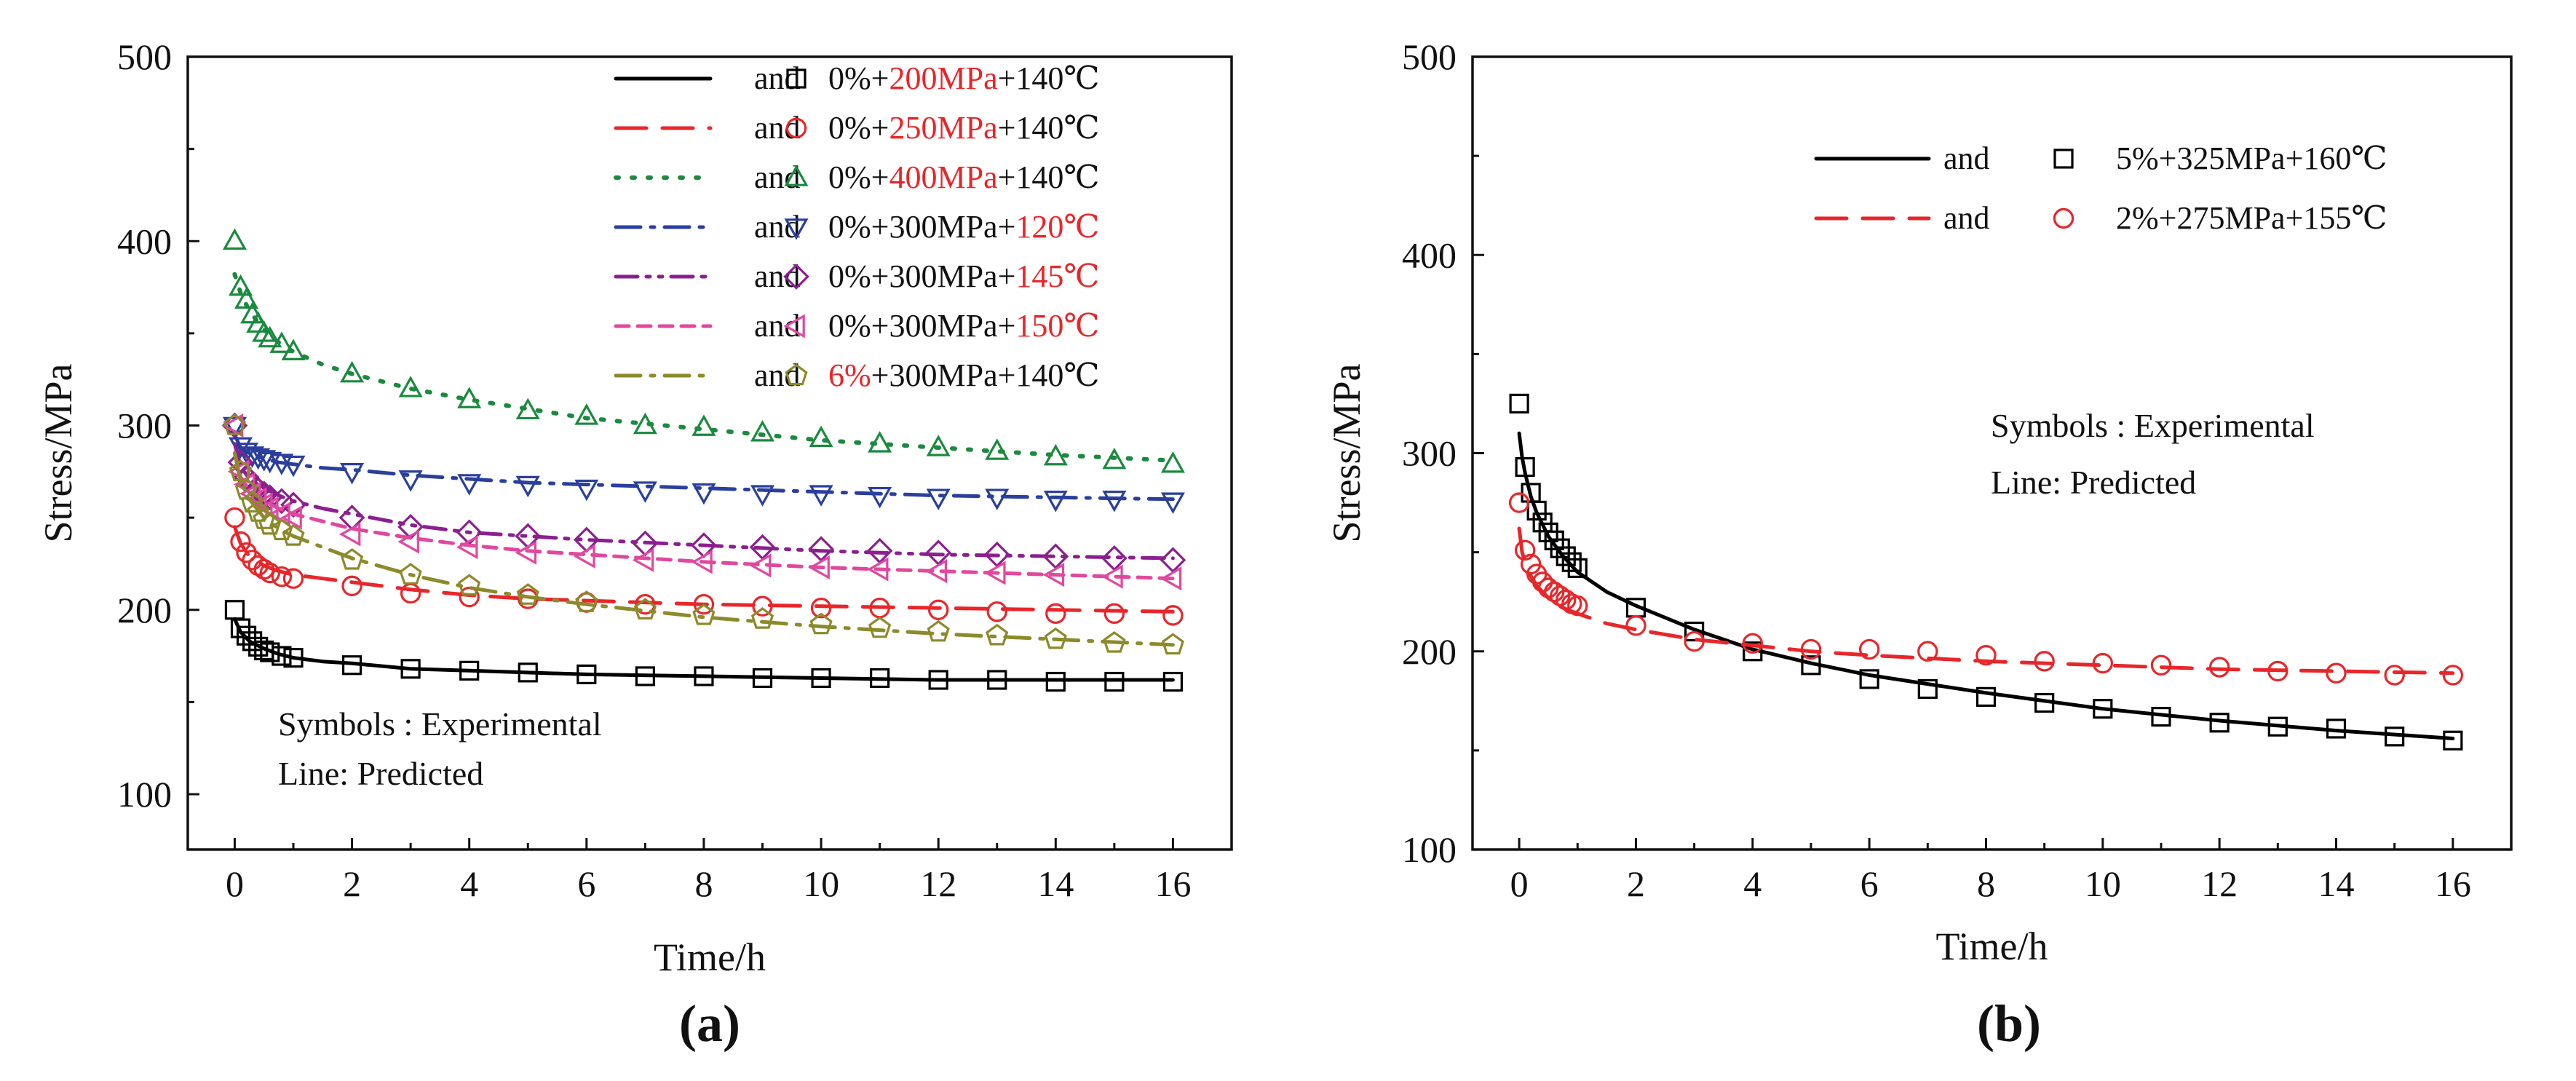  I want to click on legend-label-part: +140℃, so click(1049, 177).